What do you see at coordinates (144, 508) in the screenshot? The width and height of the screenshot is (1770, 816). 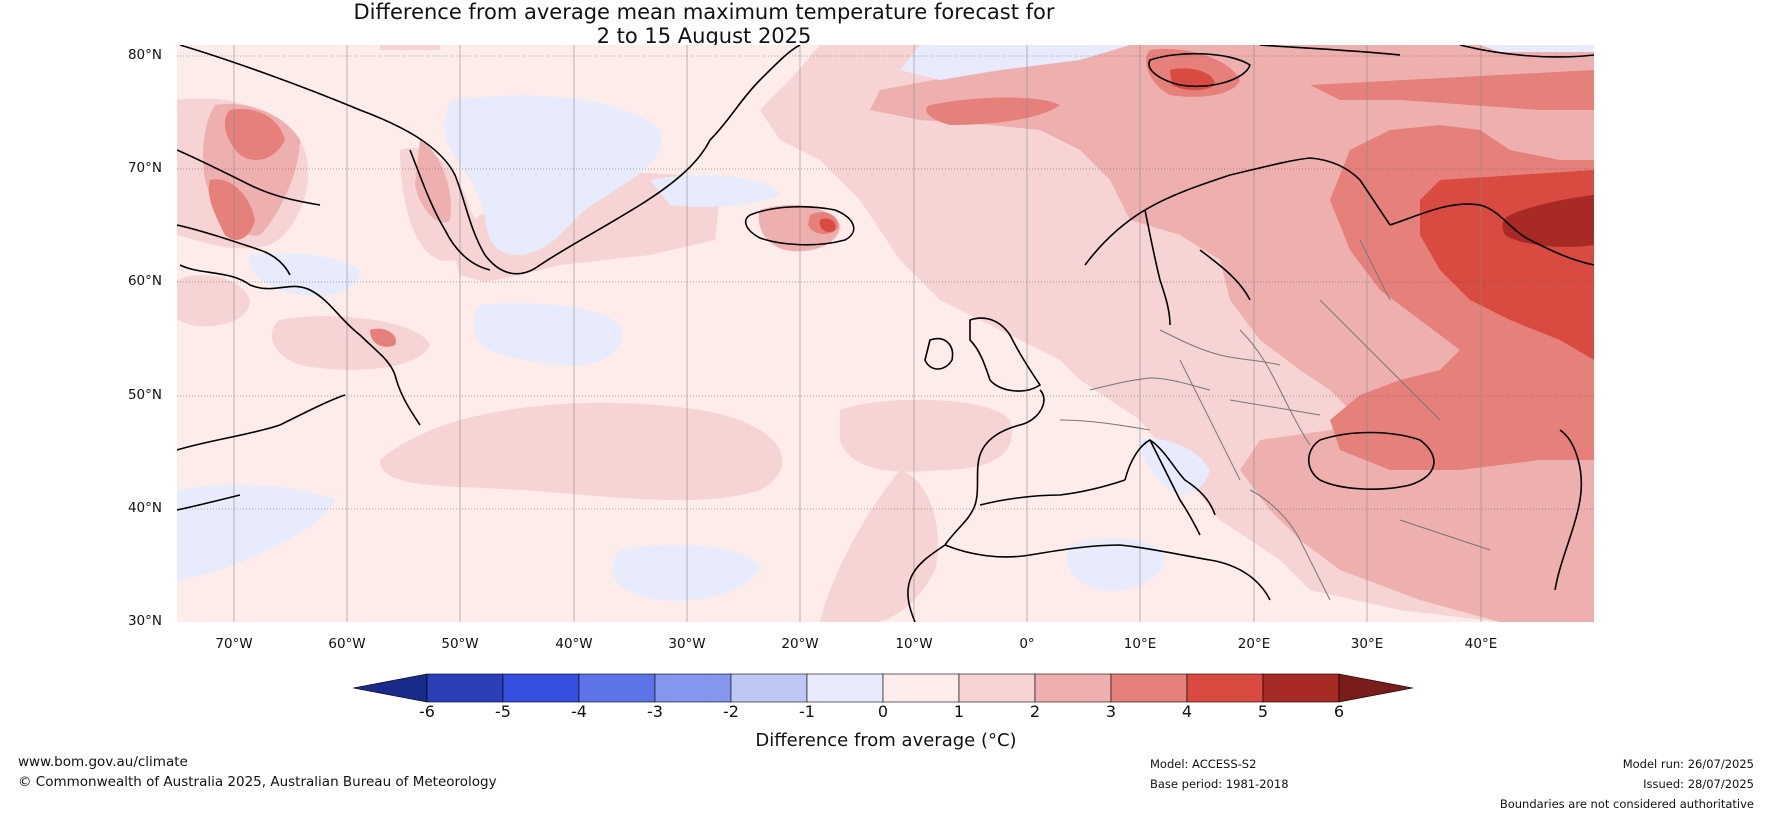 I see `lat-label-40n: 40°N` at bounding box center [144, 508].